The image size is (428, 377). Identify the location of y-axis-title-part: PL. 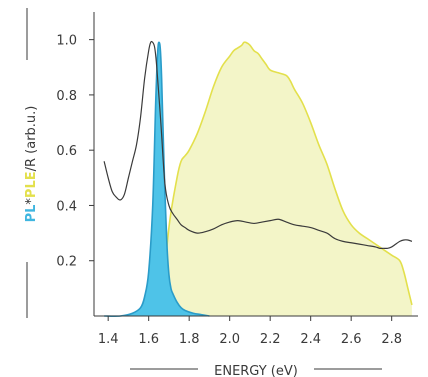
(31, 214).